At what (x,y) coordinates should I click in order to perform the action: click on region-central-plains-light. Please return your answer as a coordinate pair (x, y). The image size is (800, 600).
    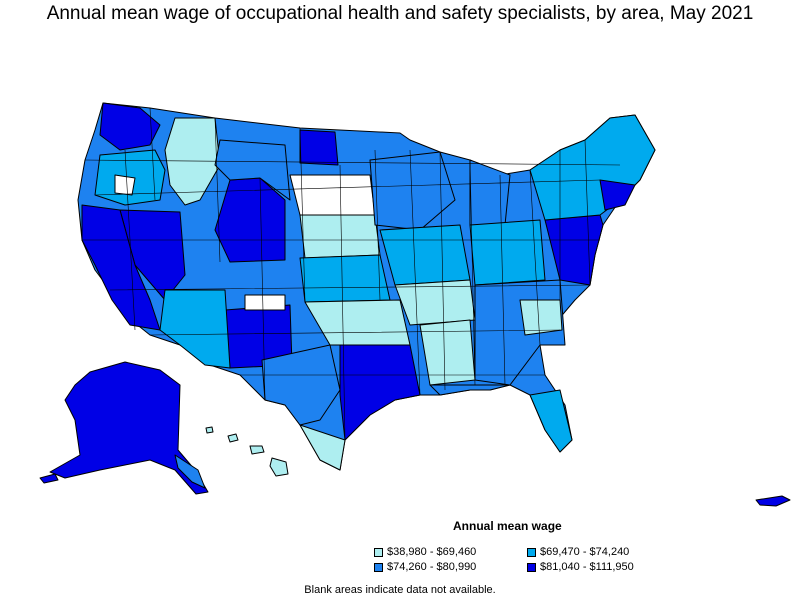
    Looking at the image, I should click on (340, 236).